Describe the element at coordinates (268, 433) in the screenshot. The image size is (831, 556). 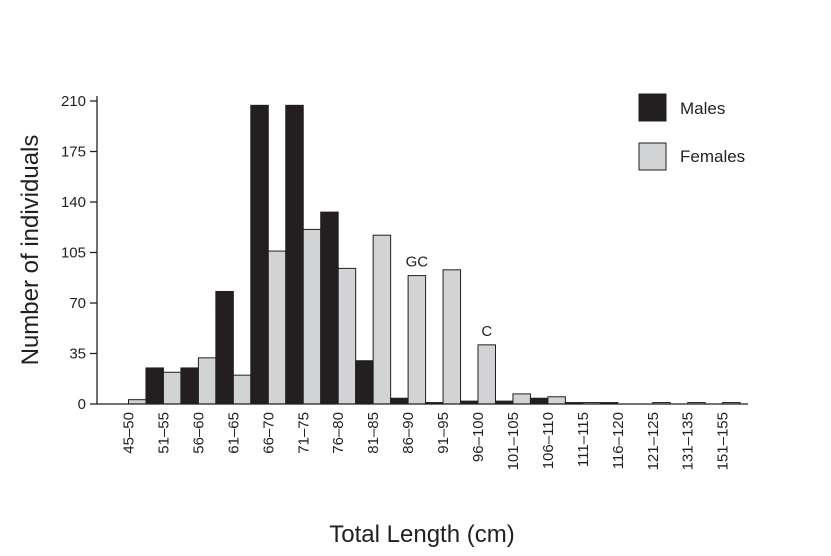
I see `x-tick-label: 66–70` at that location.